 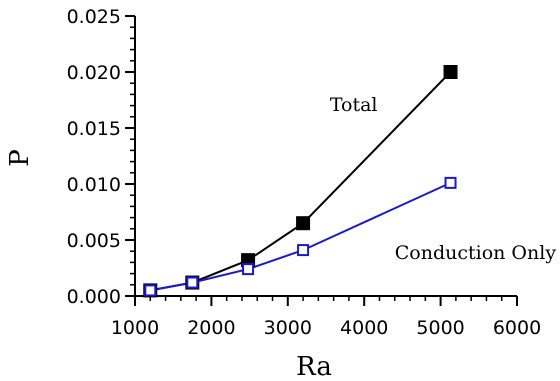 What do you see at coordinates (288, 328) in the screenshot?
I see `x-tick-label: 3000` at bounding box center [288, 328].